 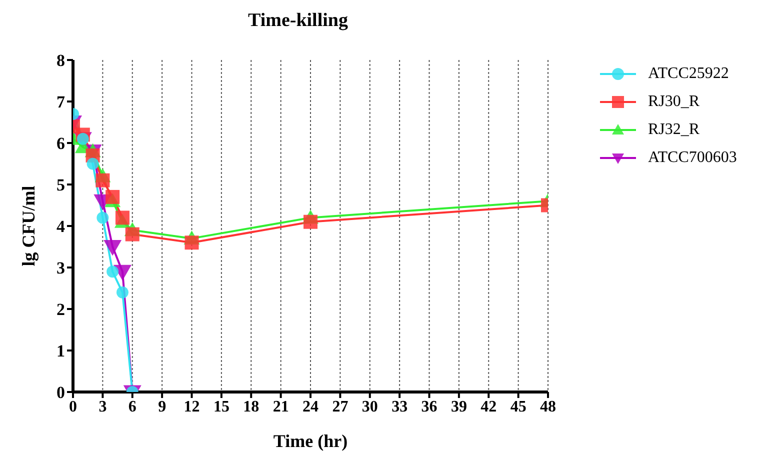 What do you see at coordinates (310, 407) in the screenshot?
I see `x-tick-label: 24` at bounding box center [310, 407].